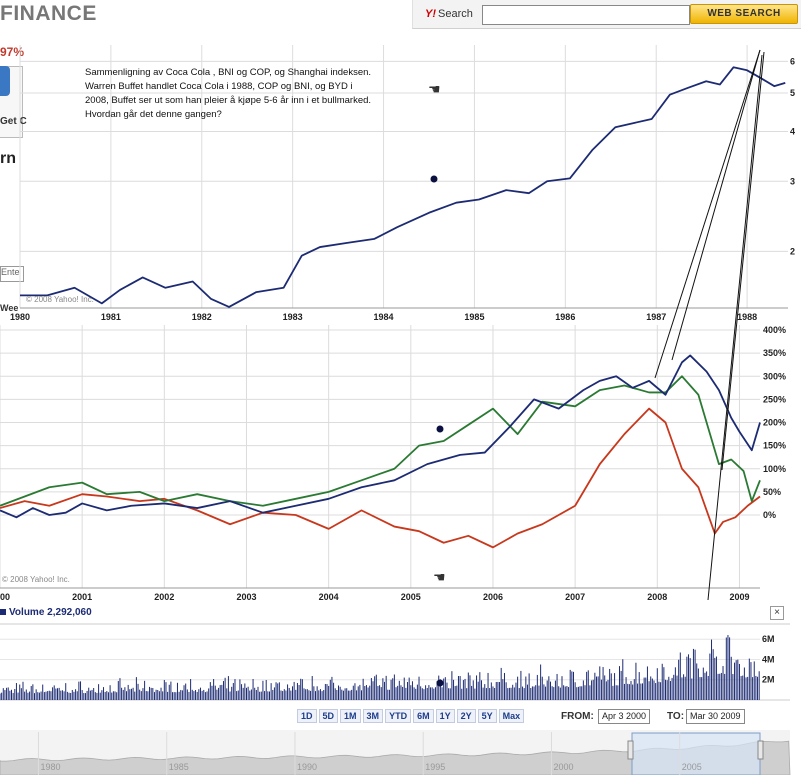 The height and width of the screenshot is (775, 801). What do you see at coordinates (760, 750) in the screenshot?
I see `navigator-right-handle` at bounding box center [760, 750].